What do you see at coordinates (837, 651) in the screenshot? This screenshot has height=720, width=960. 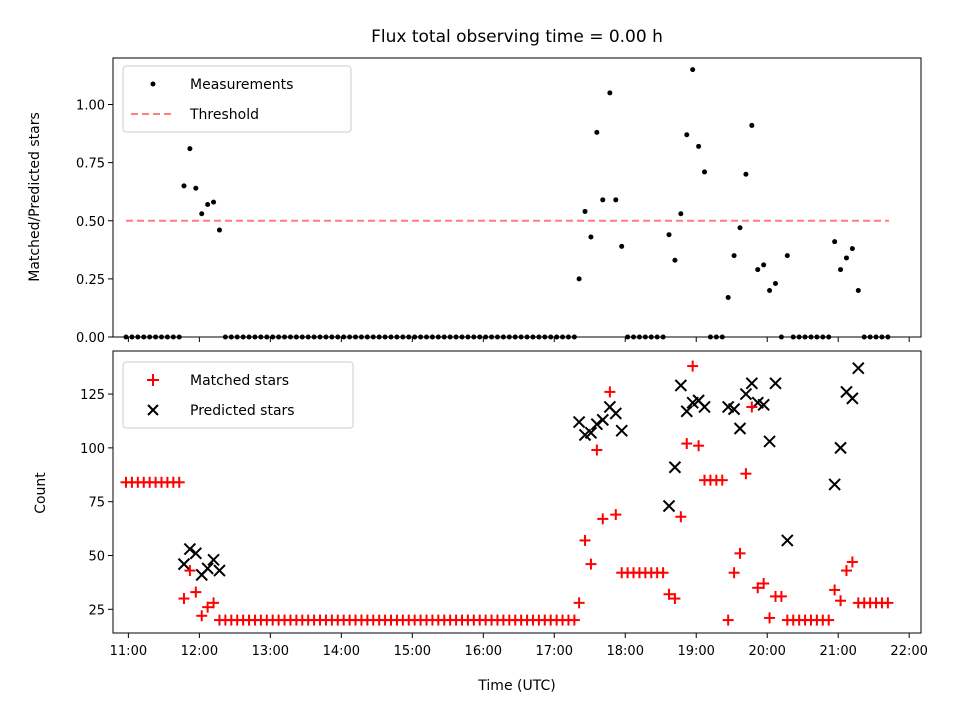 I see `bottom-x-tick-label: 21:00` at bounding box center [837, 651].